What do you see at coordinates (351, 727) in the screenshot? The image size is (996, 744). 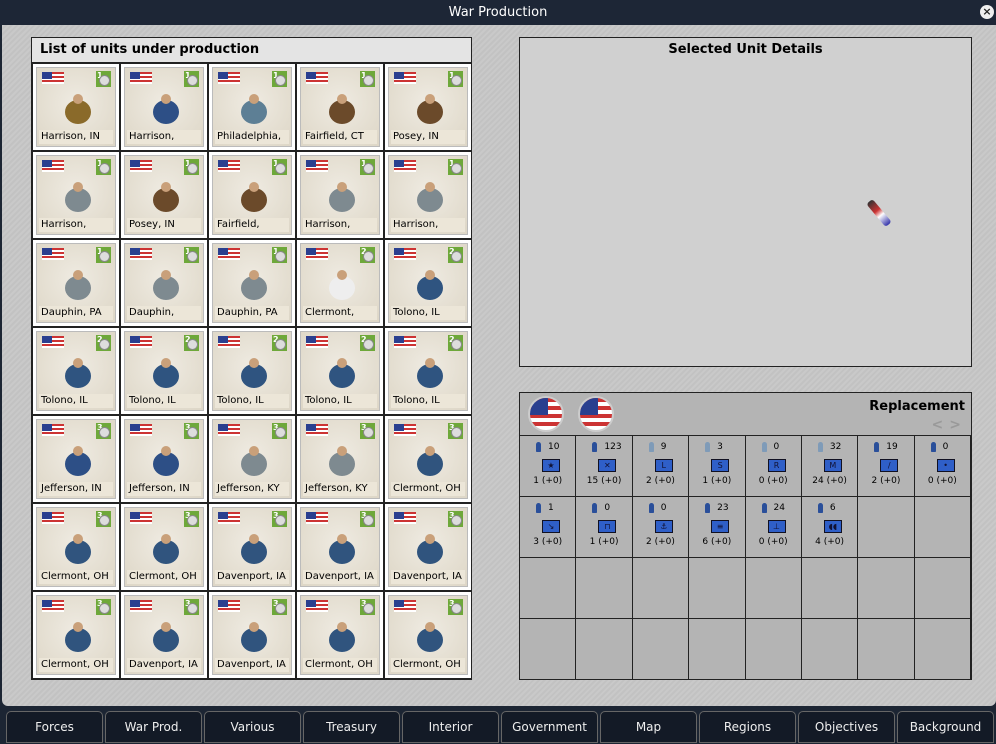 I see `tab-treasury: Treasury` at bounding box center [351, 727].